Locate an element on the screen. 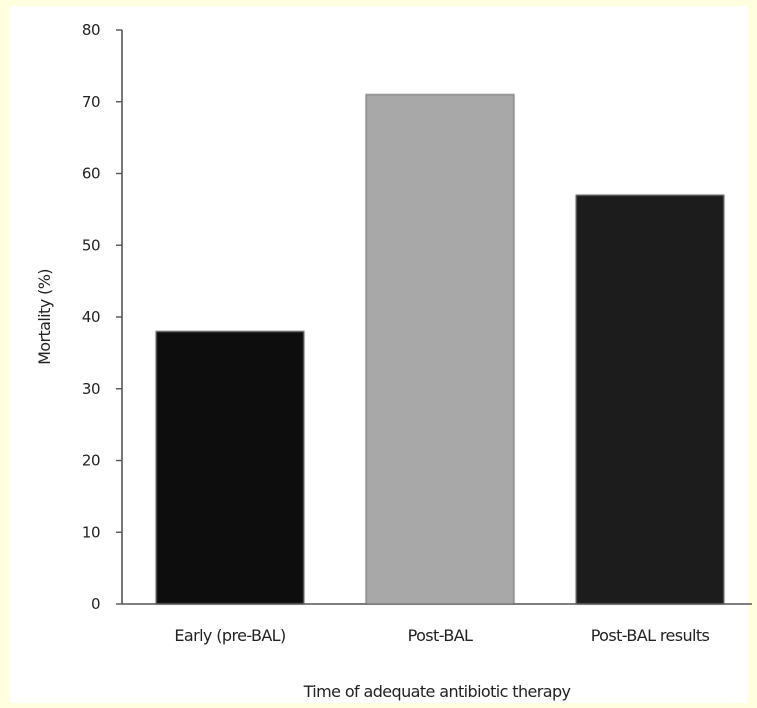 This screenshot has height=708, width=757. x-tick-label: Post-BAL results is located at coordinates (650, 635).